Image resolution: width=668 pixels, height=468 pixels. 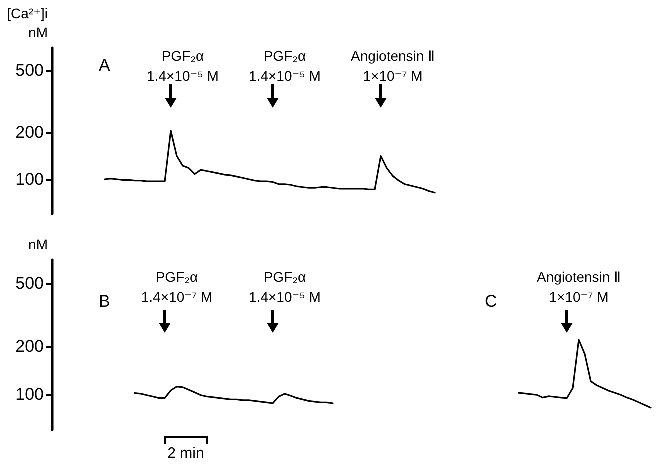 I want to click on text: Angiotensin Ⅱ 1×10⁻⁷ M, so click(x=579, y=287).